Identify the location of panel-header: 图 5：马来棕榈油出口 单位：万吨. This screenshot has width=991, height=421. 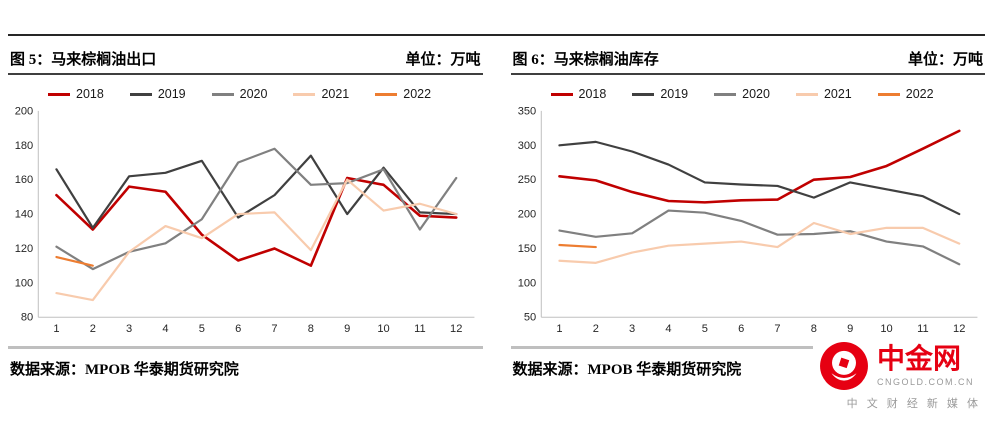
(245, 56).